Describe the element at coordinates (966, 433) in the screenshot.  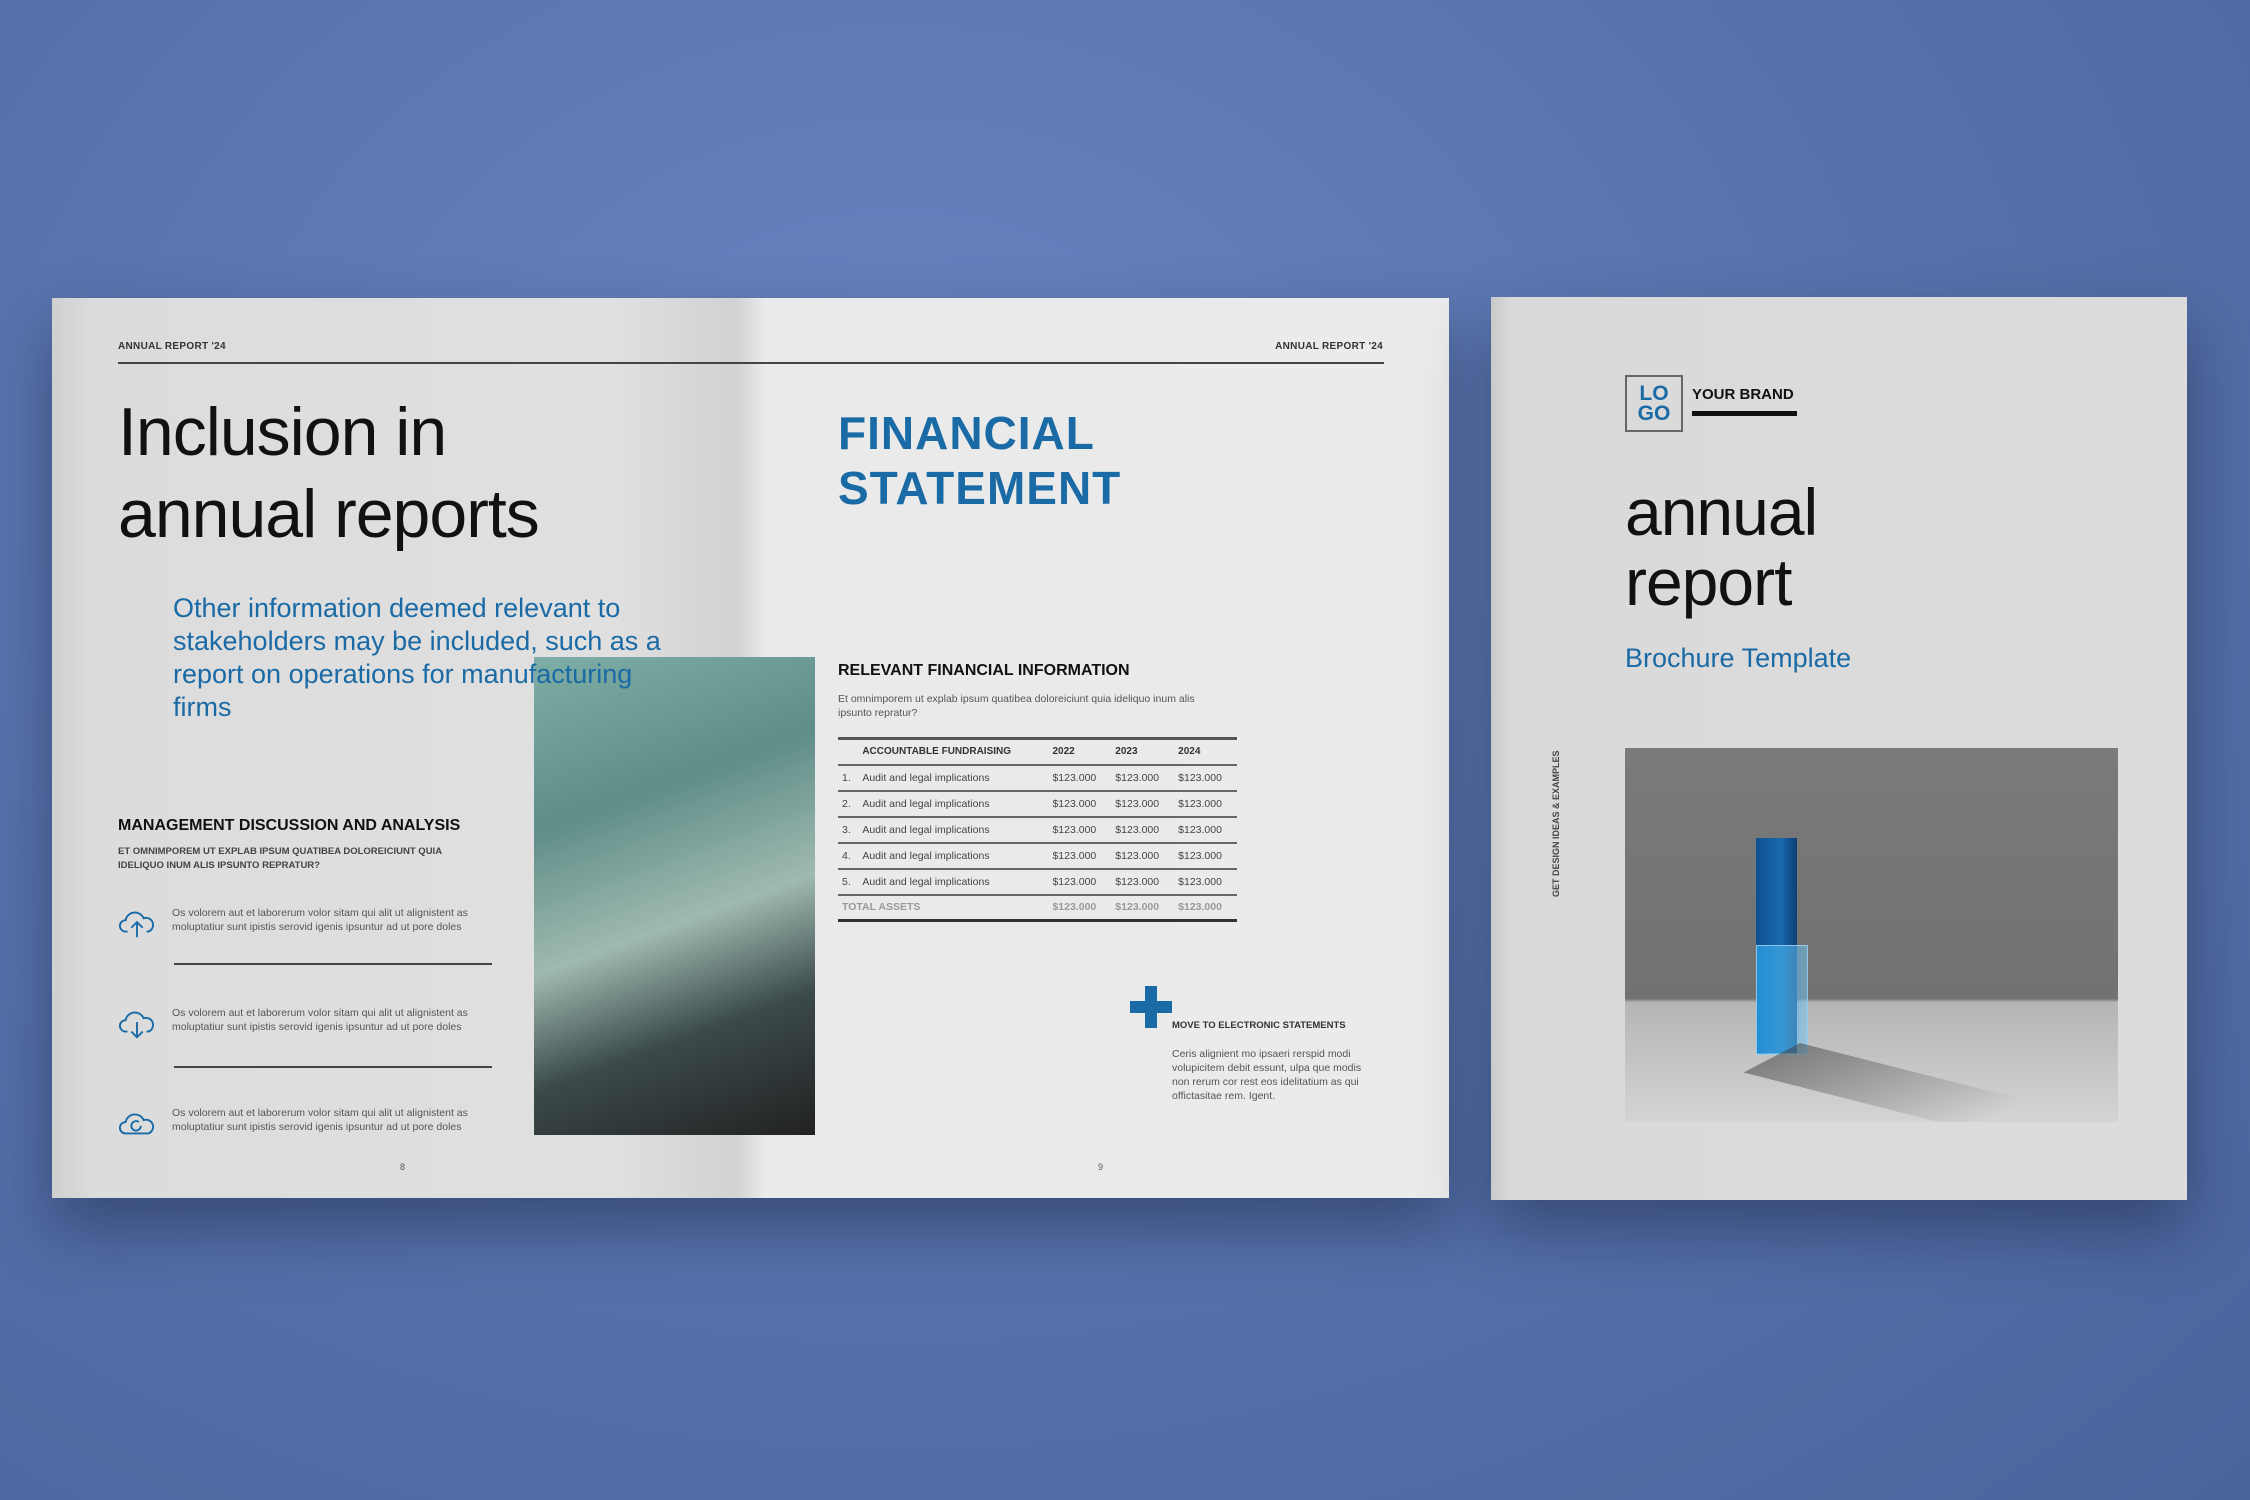
I see `title-line: FINANCIAL` at that location.